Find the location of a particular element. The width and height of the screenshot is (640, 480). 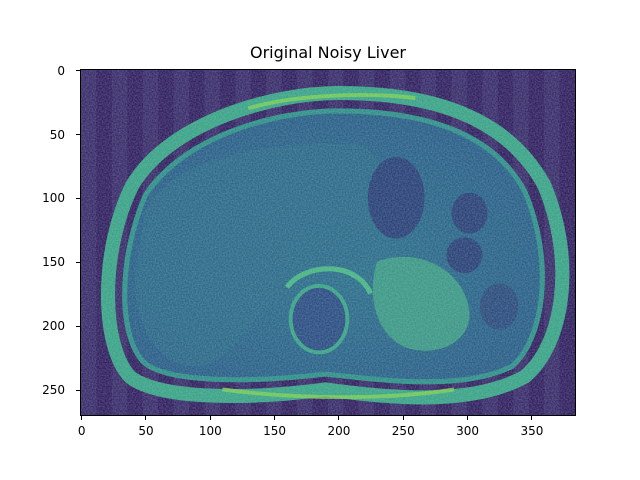

y-tick-label: 50 is located at coordinates (57, 134).